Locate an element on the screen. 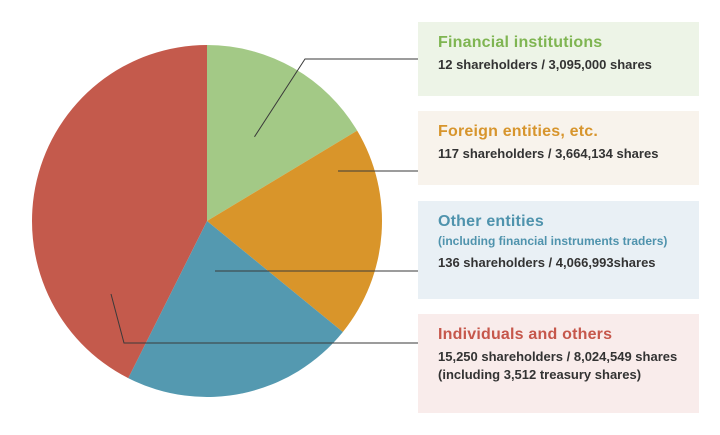 The width and height of the screenshot is (720, 435). leader-line-financial-institutions is located at coordinates (336, 98).